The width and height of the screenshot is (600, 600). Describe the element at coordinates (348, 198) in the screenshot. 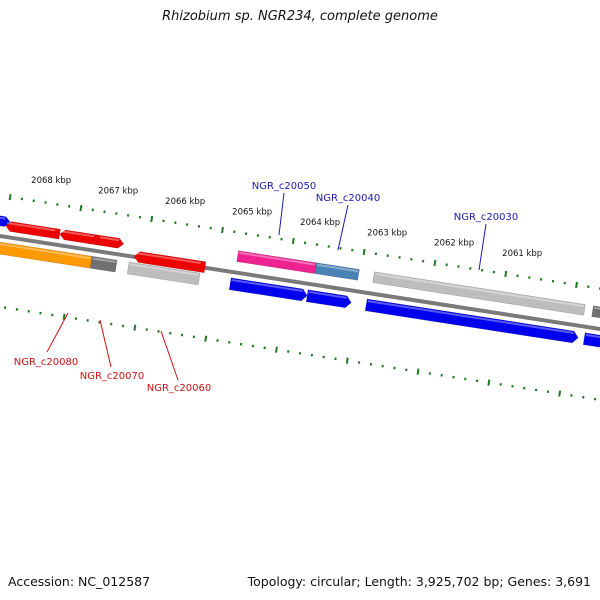

I see `gene-label-top: NGR_c20040` at that location.